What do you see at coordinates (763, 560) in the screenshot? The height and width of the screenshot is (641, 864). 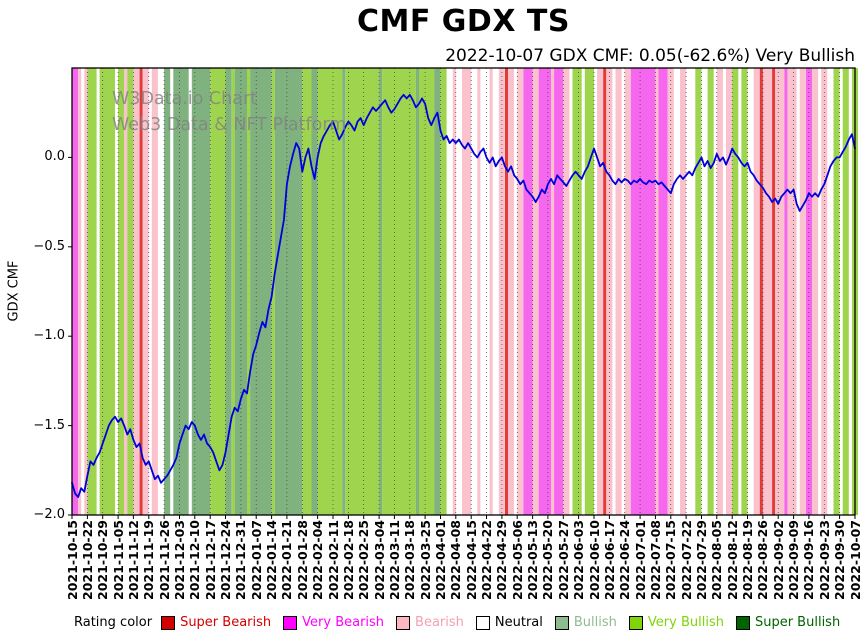 I see `x-tick-label: 2022-08-26` at bounding box center [763, 560].